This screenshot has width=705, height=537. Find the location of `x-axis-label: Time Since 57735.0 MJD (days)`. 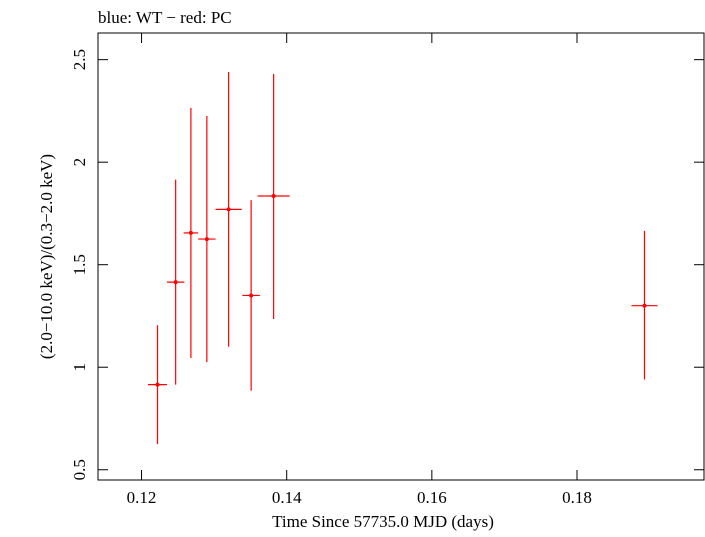

x-axis-label: Time Since 57735.0 MJD (days) is located at coordinates (383, 521).